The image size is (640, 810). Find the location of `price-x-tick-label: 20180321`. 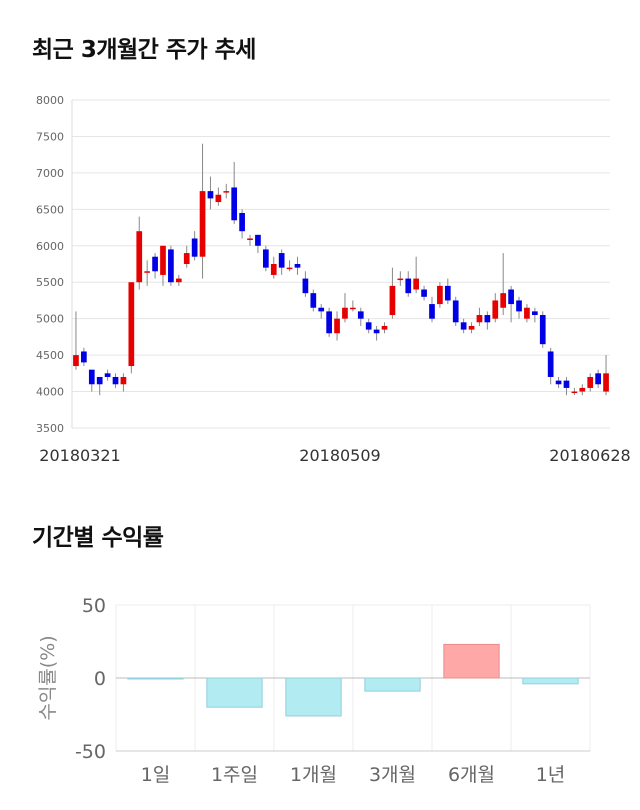

price-x-tick-label: 20180321 is located at coordinates (79, 455).